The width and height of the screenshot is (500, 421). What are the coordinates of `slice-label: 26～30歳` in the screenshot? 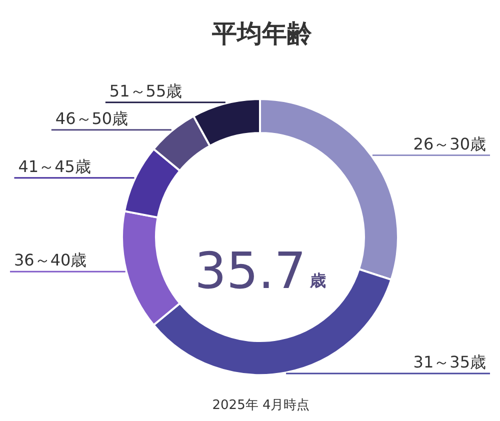 It's located at (449, 144).